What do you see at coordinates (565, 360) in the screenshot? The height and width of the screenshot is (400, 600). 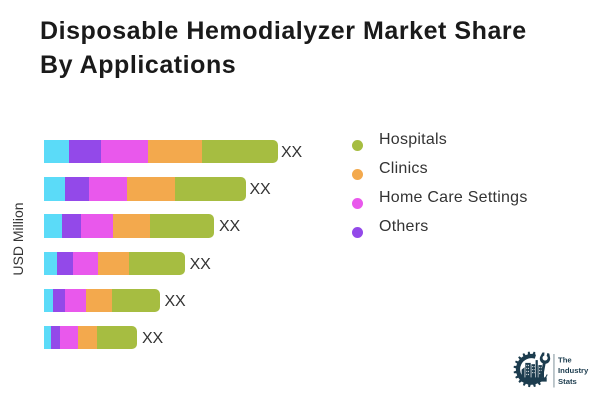 I see `svg-text: The` at bounding box center [565, 360].